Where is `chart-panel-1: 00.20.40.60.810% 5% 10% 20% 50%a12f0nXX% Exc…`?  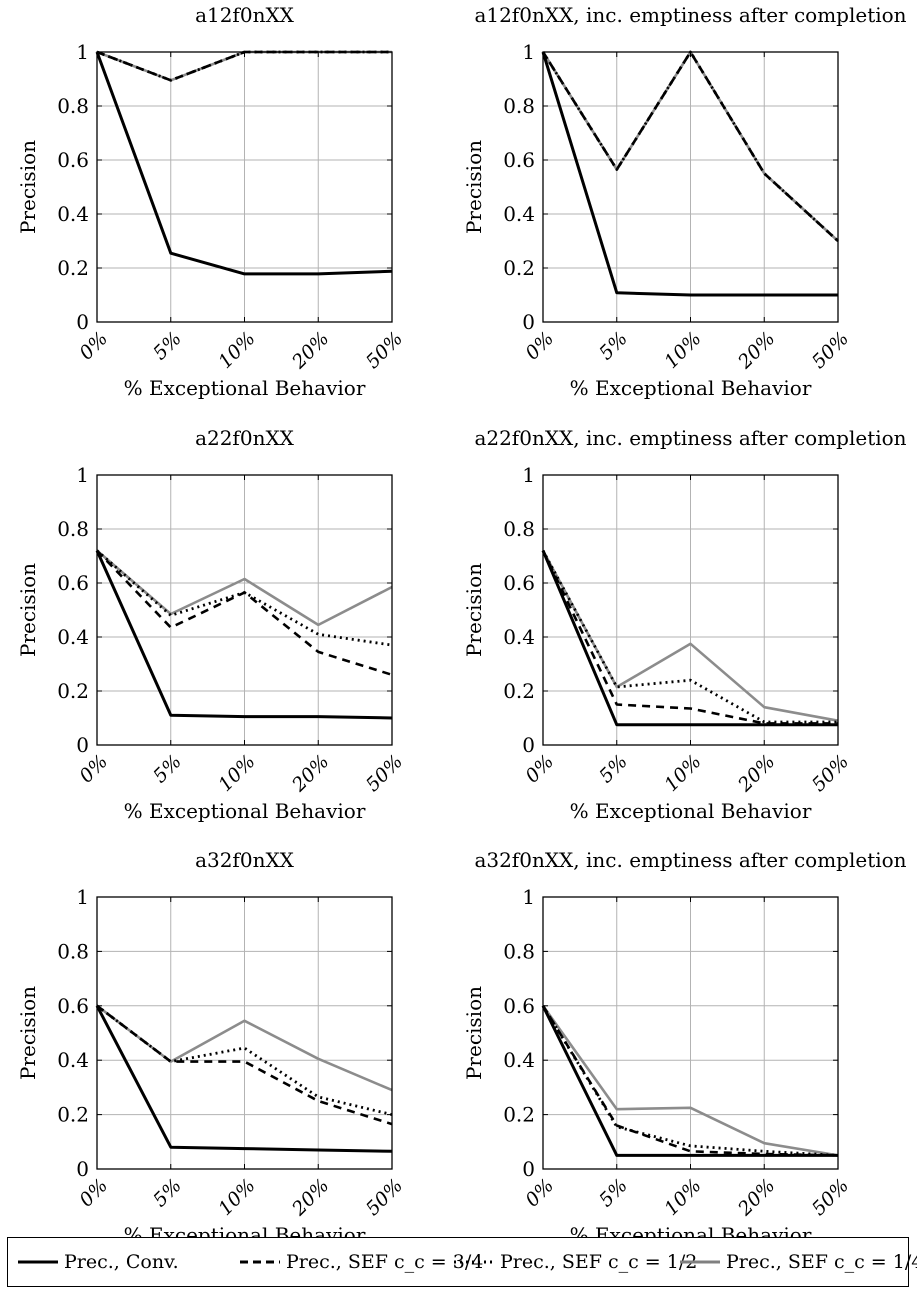
chart-panel-1: 00.20.40.60.810% 5% 10% 20% 50%a12f0nXX% Exc… is located at coordinates (211, 201).